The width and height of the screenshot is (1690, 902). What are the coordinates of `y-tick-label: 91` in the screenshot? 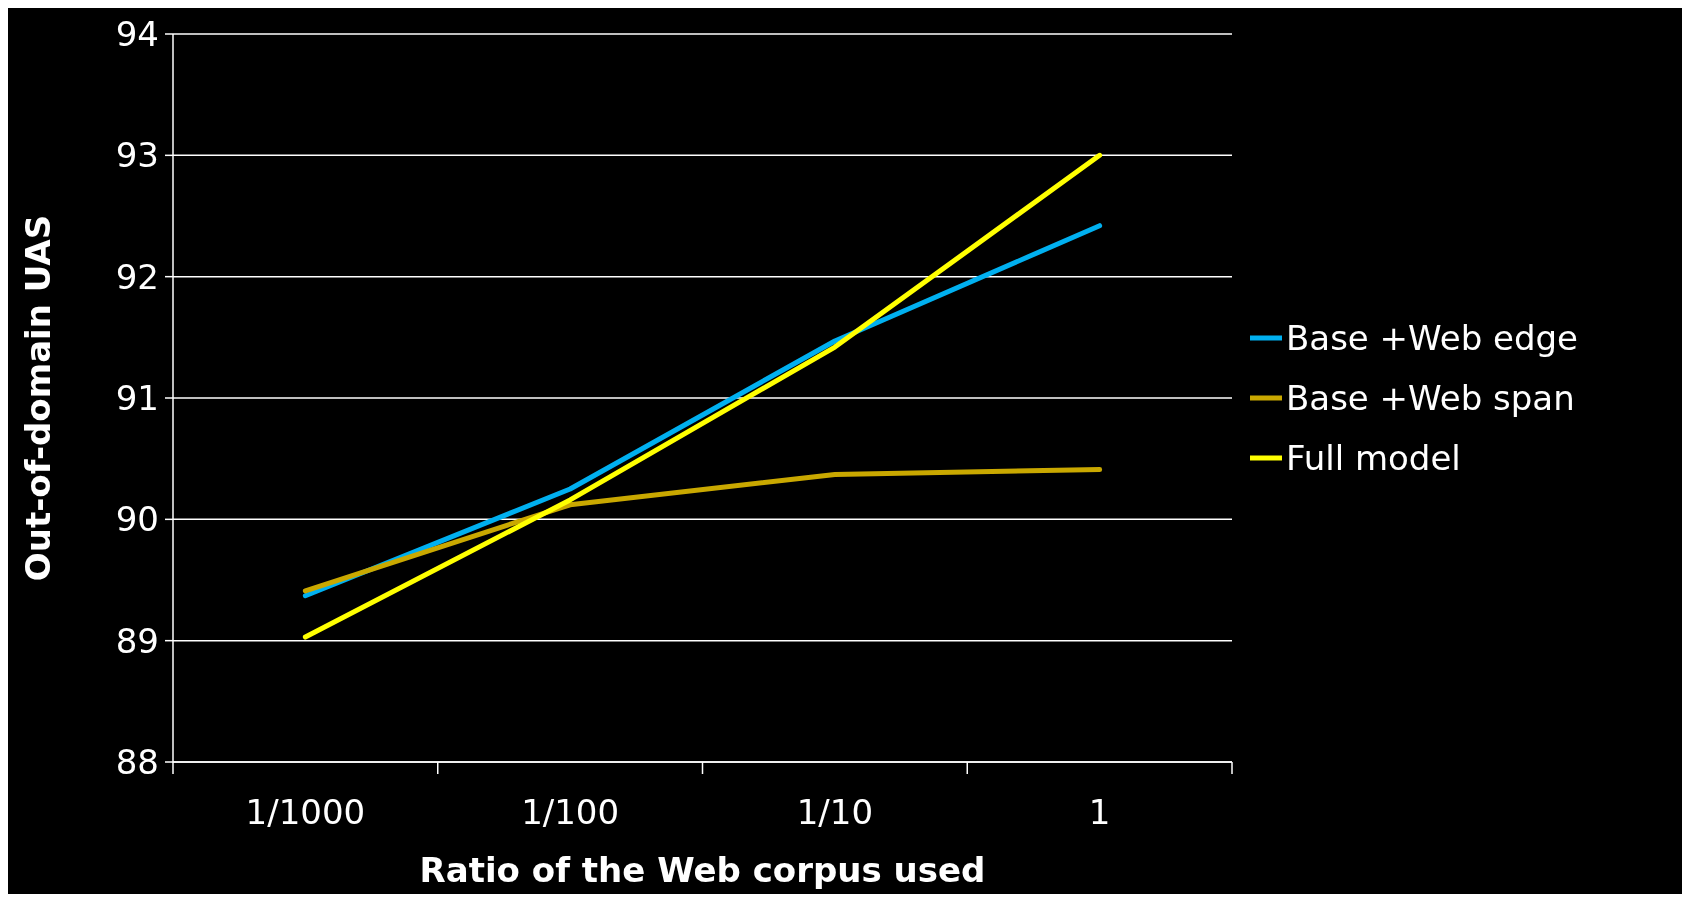 It's located at (137, 397).